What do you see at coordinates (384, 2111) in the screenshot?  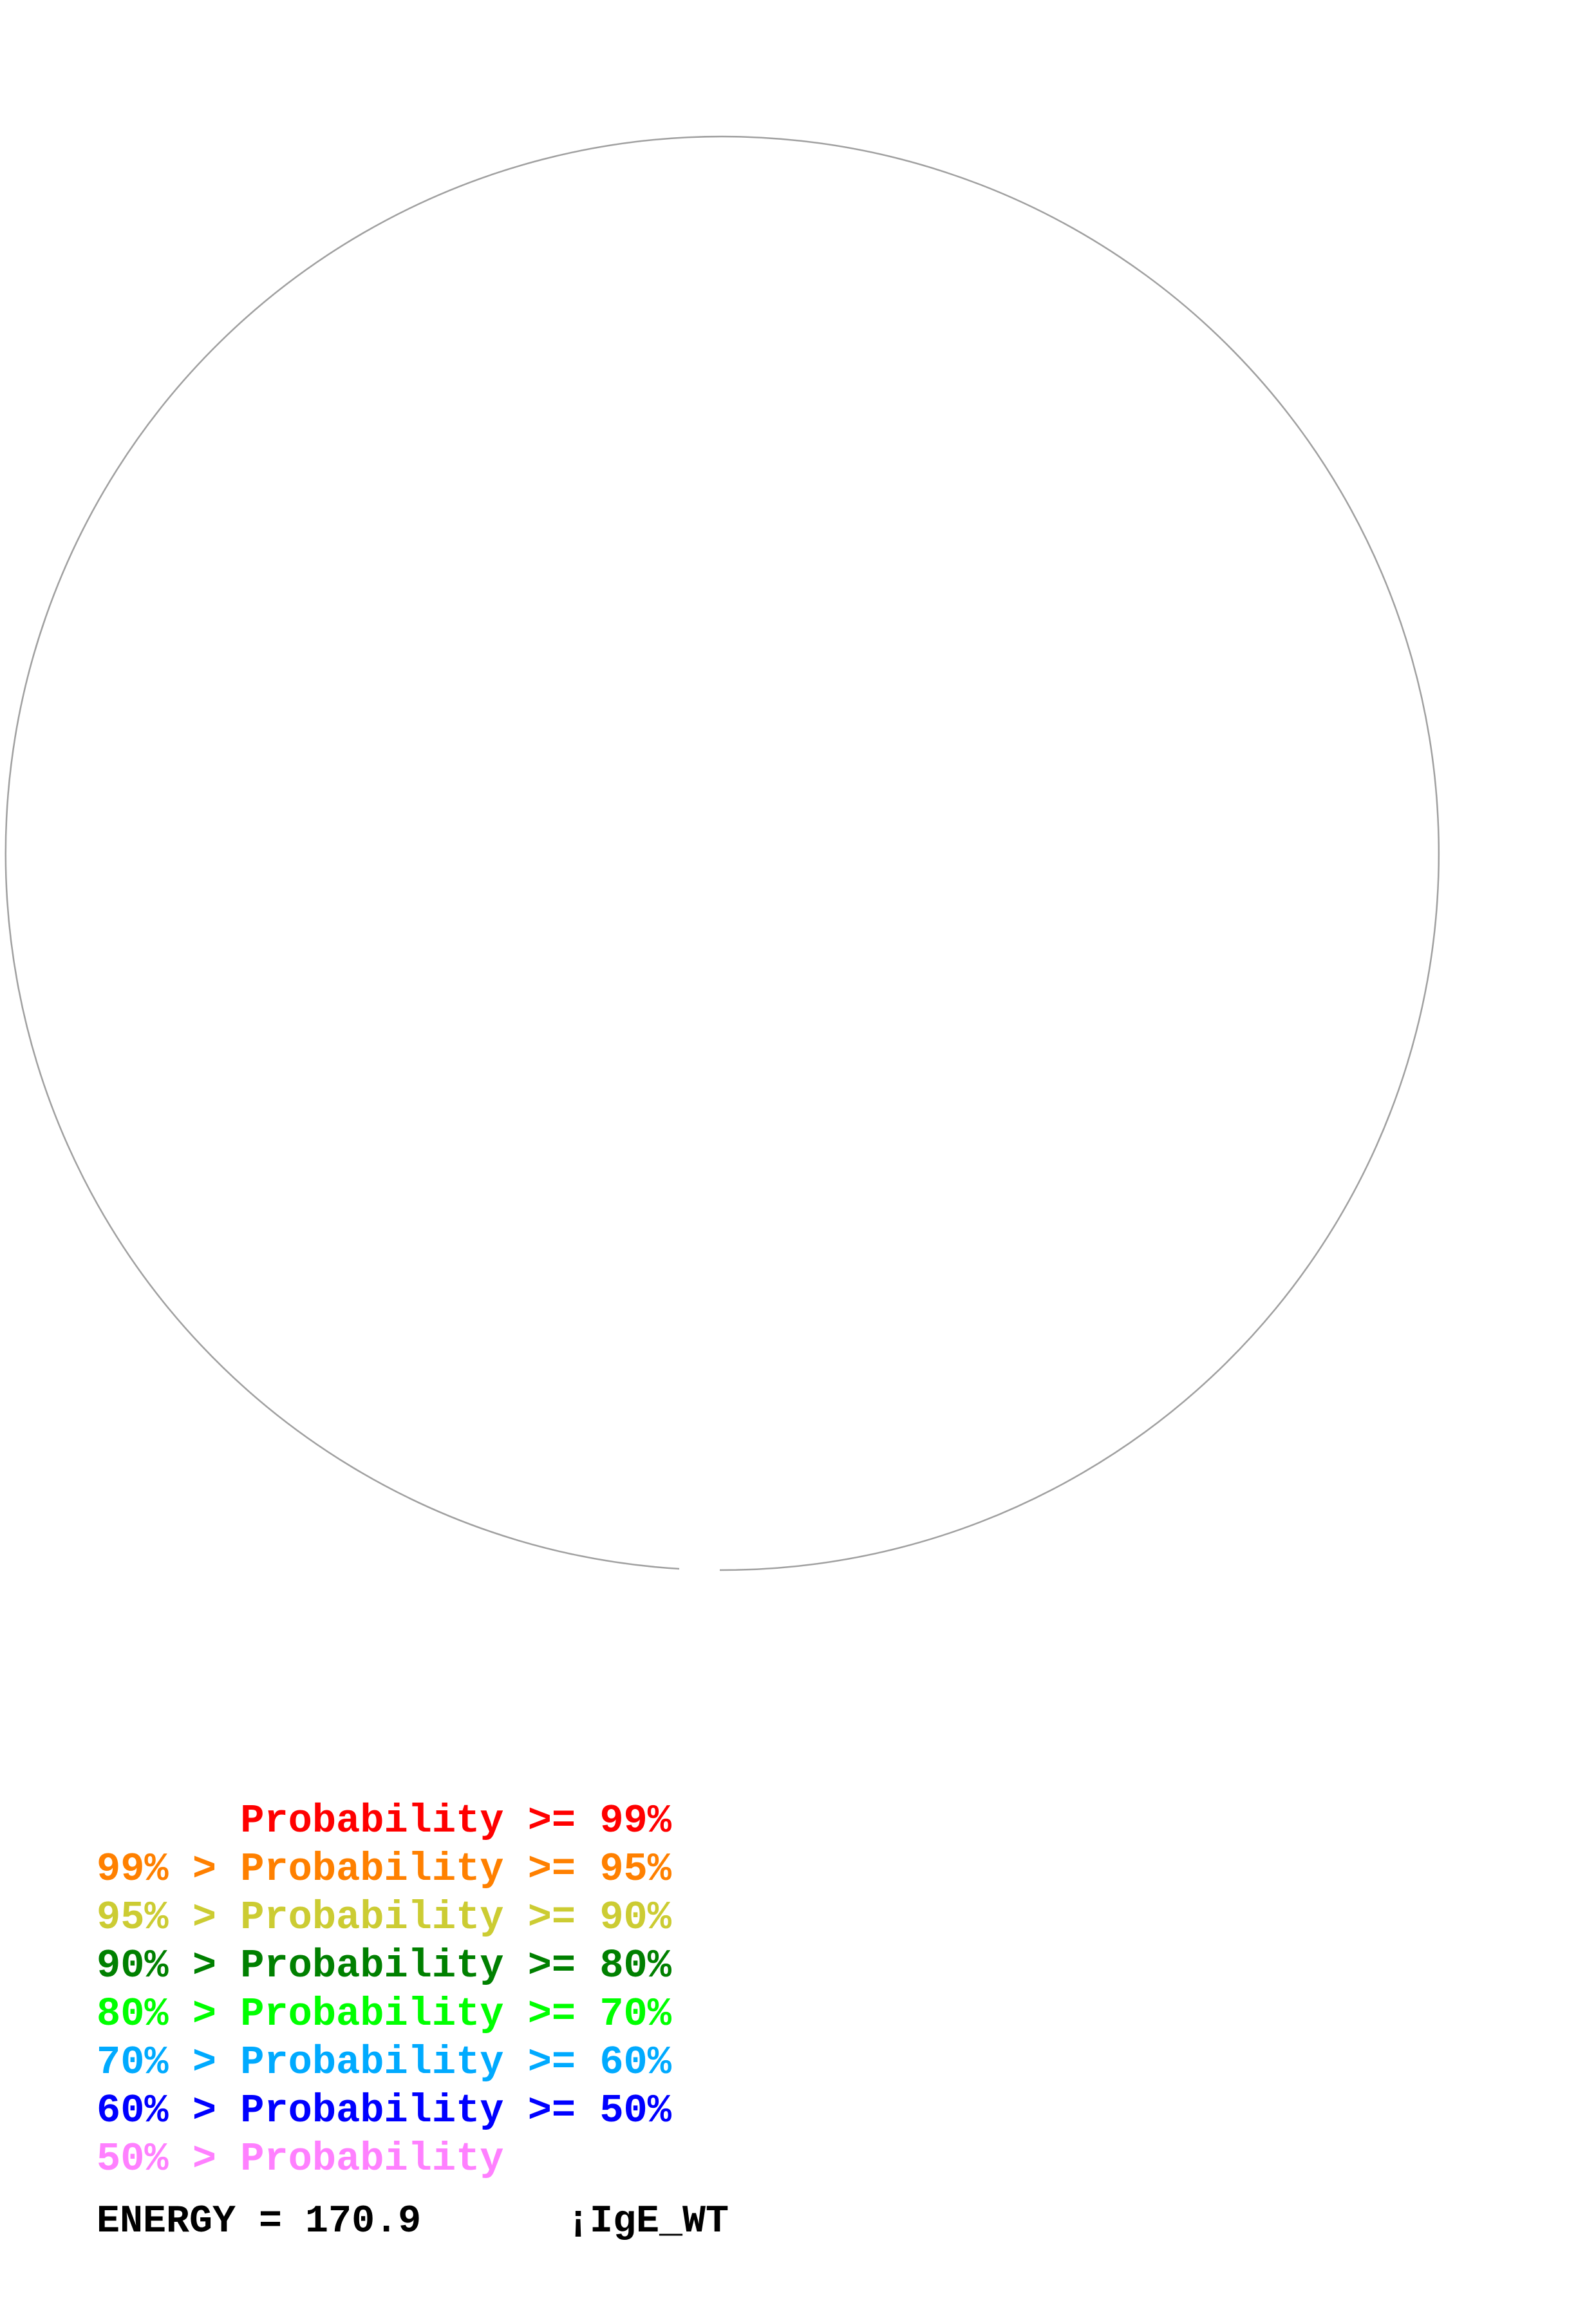 I see `legend-line-50: 60% > Probability >= 50%` at bounding box center [384, 2111].